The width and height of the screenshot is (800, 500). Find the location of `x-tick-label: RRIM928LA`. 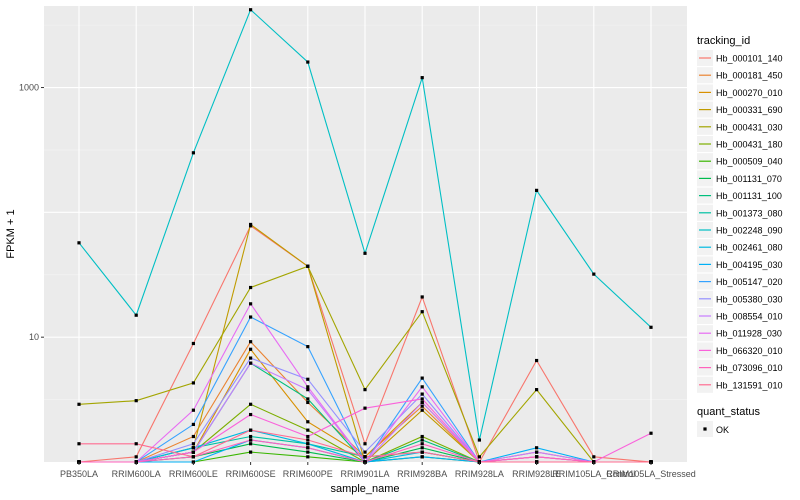

x-tick-label: RRIM928LA is located at coordinates (479, 474).